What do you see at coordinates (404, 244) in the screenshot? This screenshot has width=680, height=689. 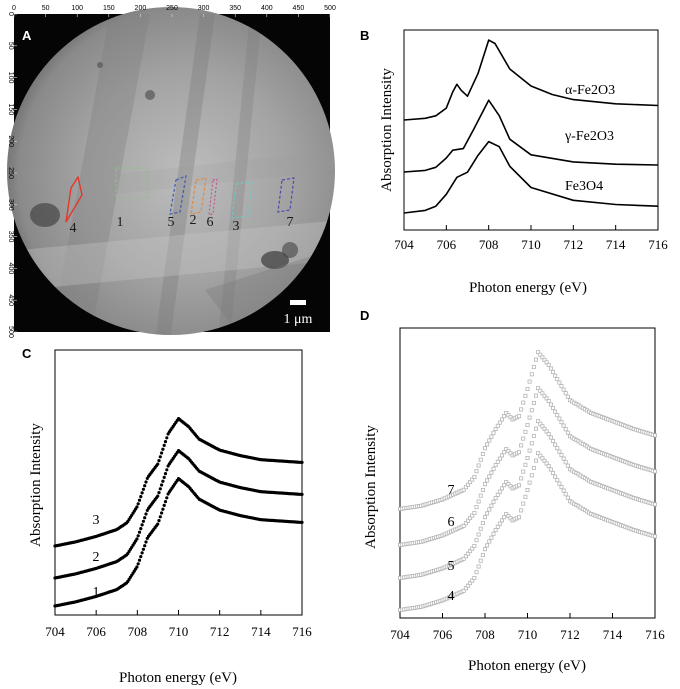 I see `panel-b-xtick-label: 704` at bounding box center [404, 244].